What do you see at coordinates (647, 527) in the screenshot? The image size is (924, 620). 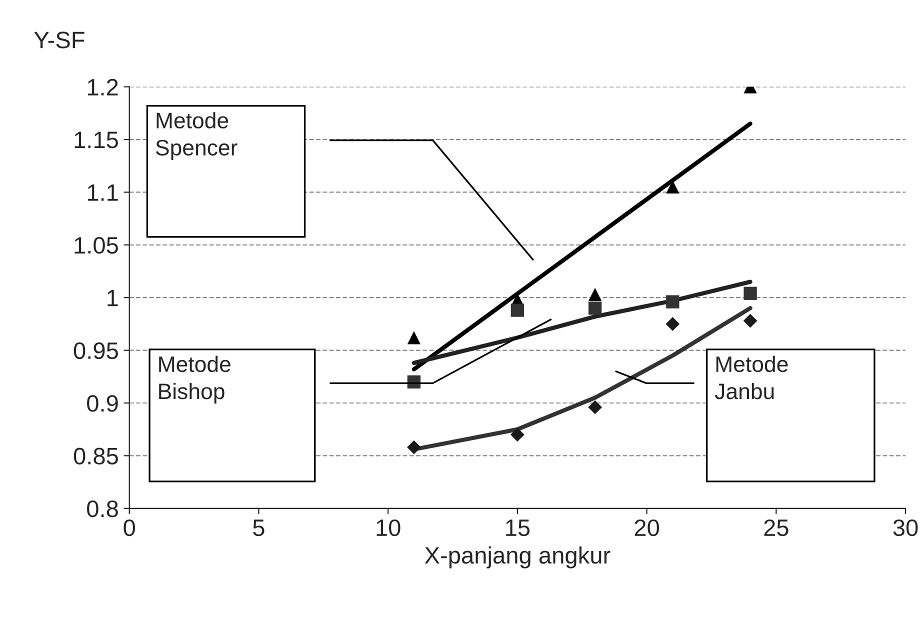 I see `x-tick-label: 20` at bounding box center [647, 527].